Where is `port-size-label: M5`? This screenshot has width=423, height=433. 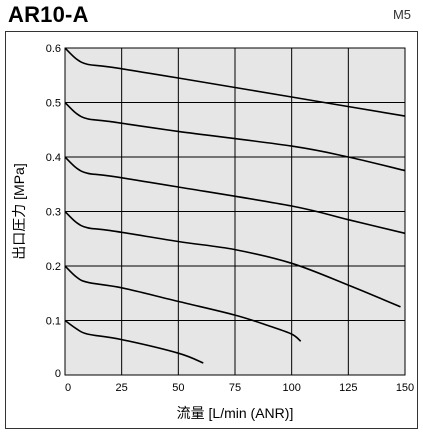 port-size-label: M5 is located at coordinates (401, 14).